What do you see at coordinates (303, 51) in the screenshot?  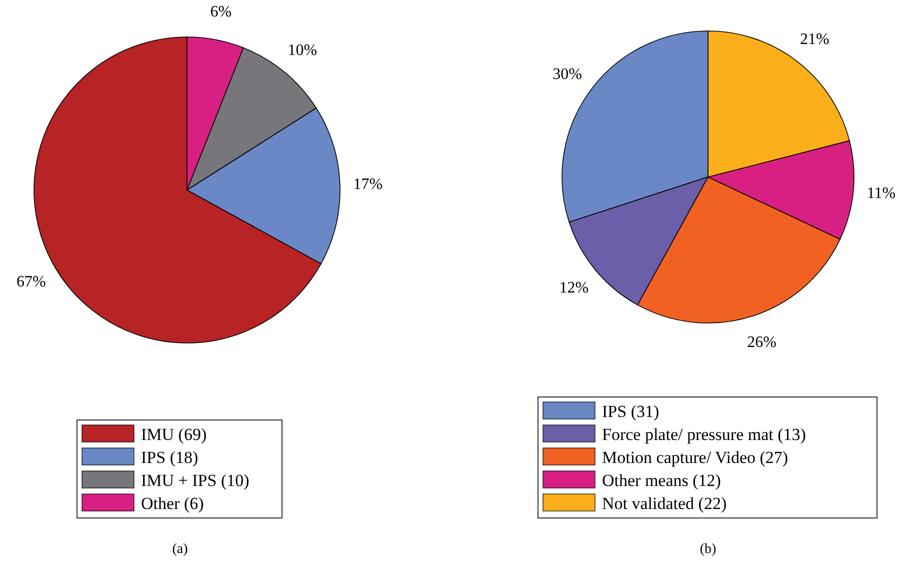 I see `data-label: 10%` at bounding box center [303, 51].